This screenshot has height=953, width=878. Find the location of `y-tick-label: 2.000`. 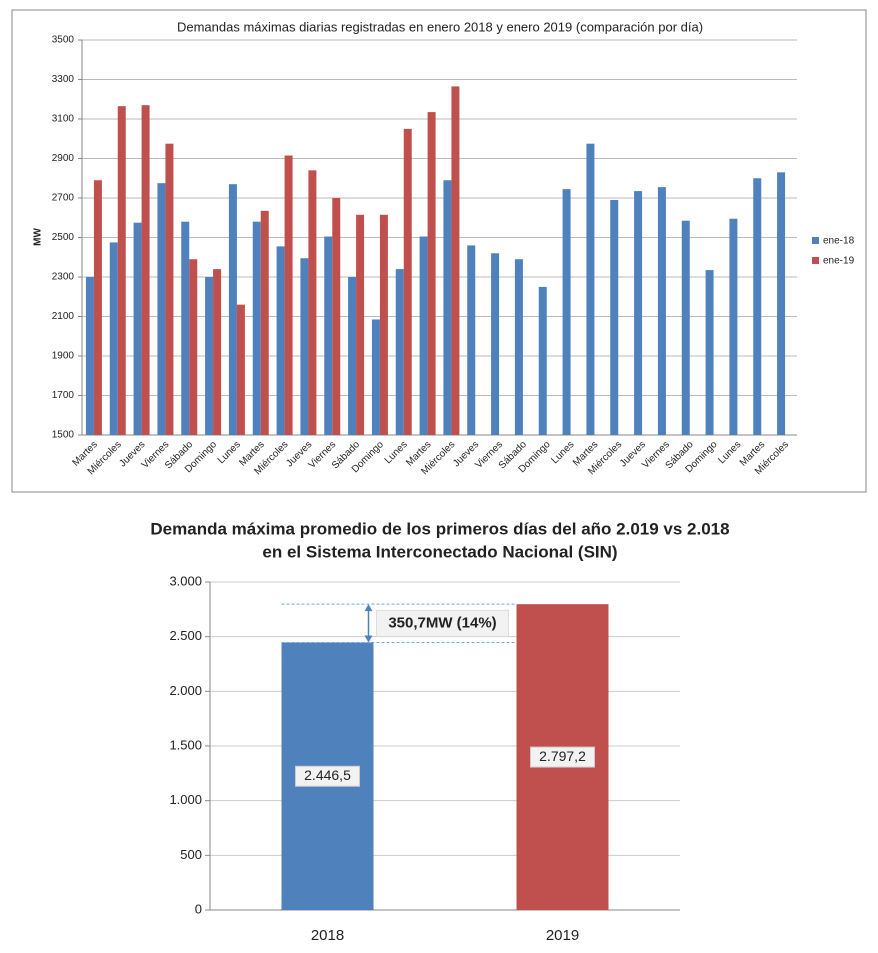

y-tick-label: 2.000 is located at coordinates (185, 690).